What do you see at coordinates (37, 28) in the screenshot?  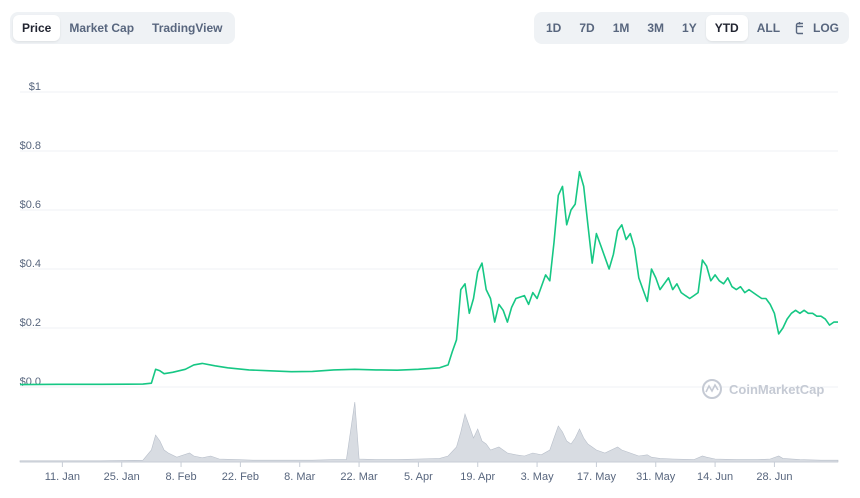 I see `tab-price: Price` at bounding box center [37, 28].